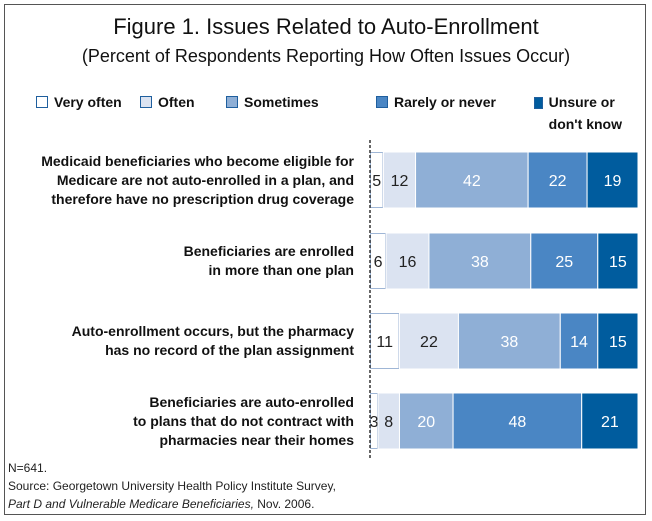 The image size is (652, 521). What do you see at coordinates (613, 181) in the screenshot?
I see `bar-value-label: 19` at bounding box center [613, 181].